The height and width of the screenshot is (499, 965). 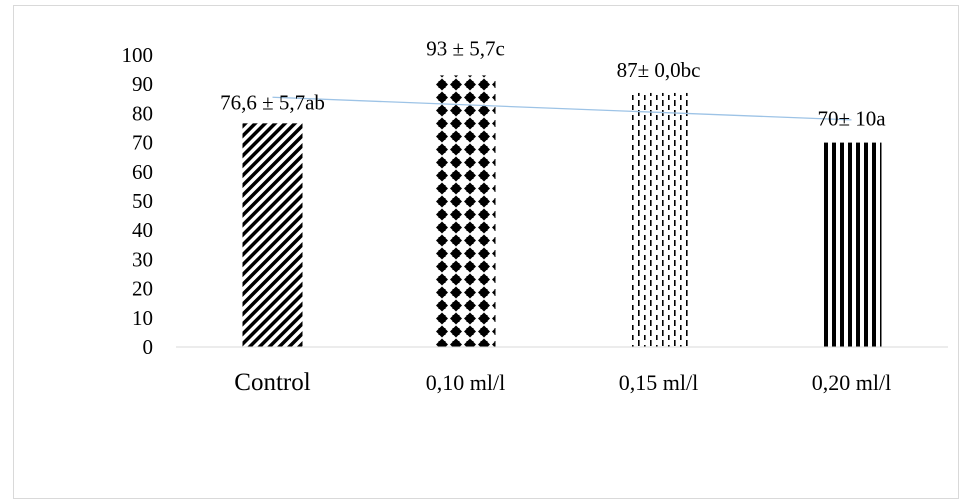 What do you see at coordinates (851, 119) in the screenshot?
I see `data-label: 70± 10a` at bounding box center [851, 119].